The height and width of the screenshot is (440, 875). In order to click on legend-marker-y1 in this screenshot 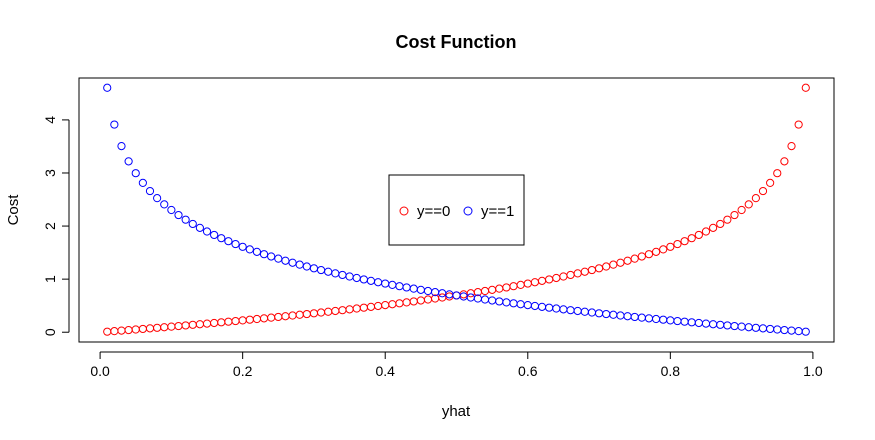, I will do `click(468, 211)`.